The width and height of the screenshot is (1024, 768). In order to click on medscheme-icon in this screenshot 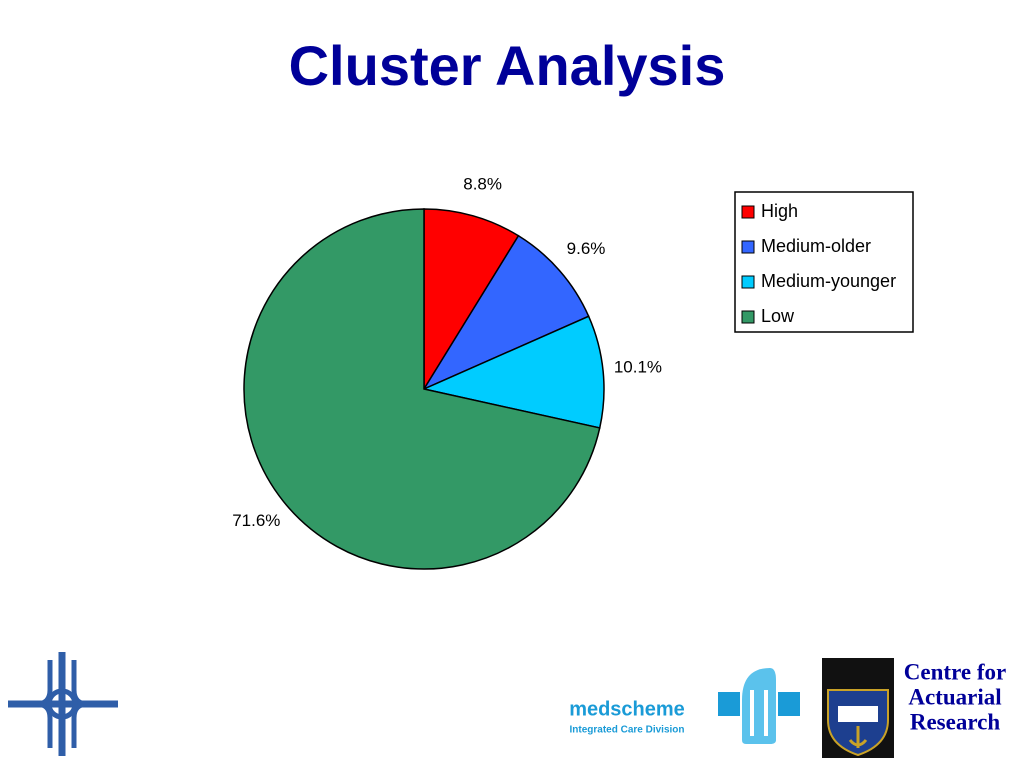, I will do `click(759, 706)`.